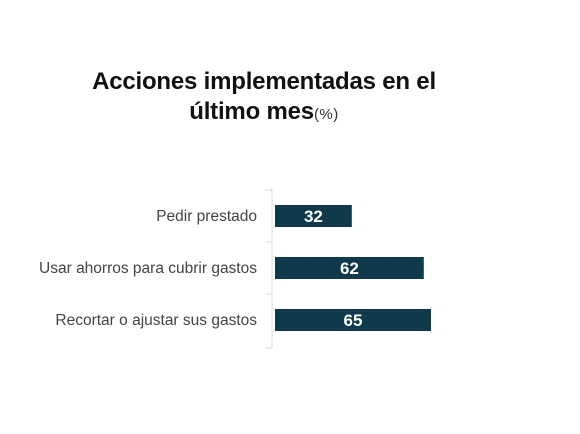 The width and height of the screenshot is (580, 434). I want to click on category-label-1: Pedir prestado, so click(206, 216).